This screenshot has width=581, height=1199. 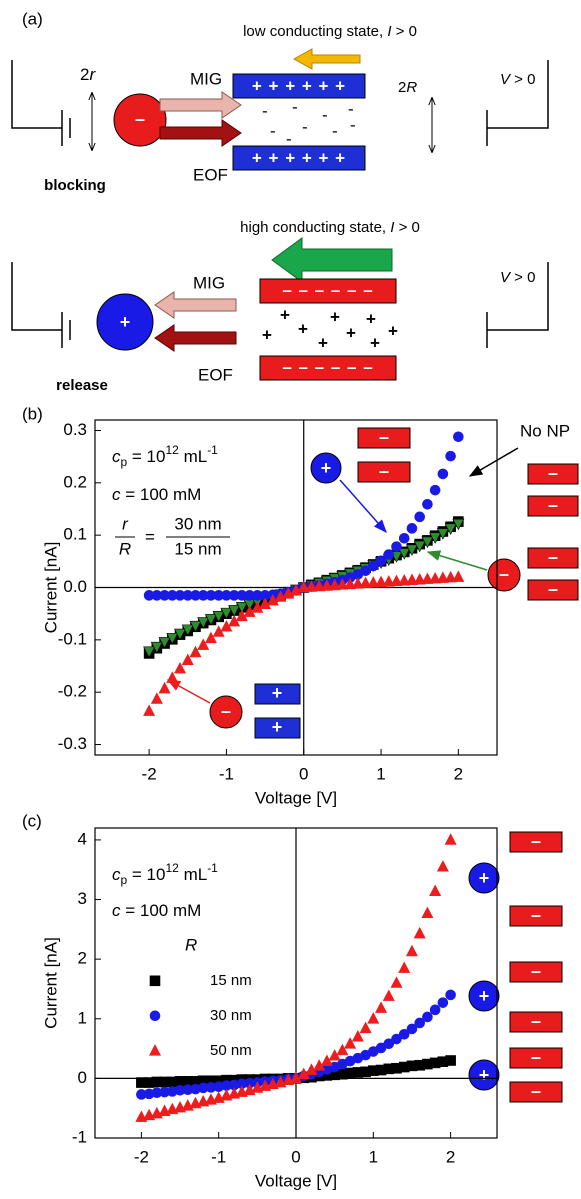 I want to click on eof-label: EOF, so click(x=210, y=174).